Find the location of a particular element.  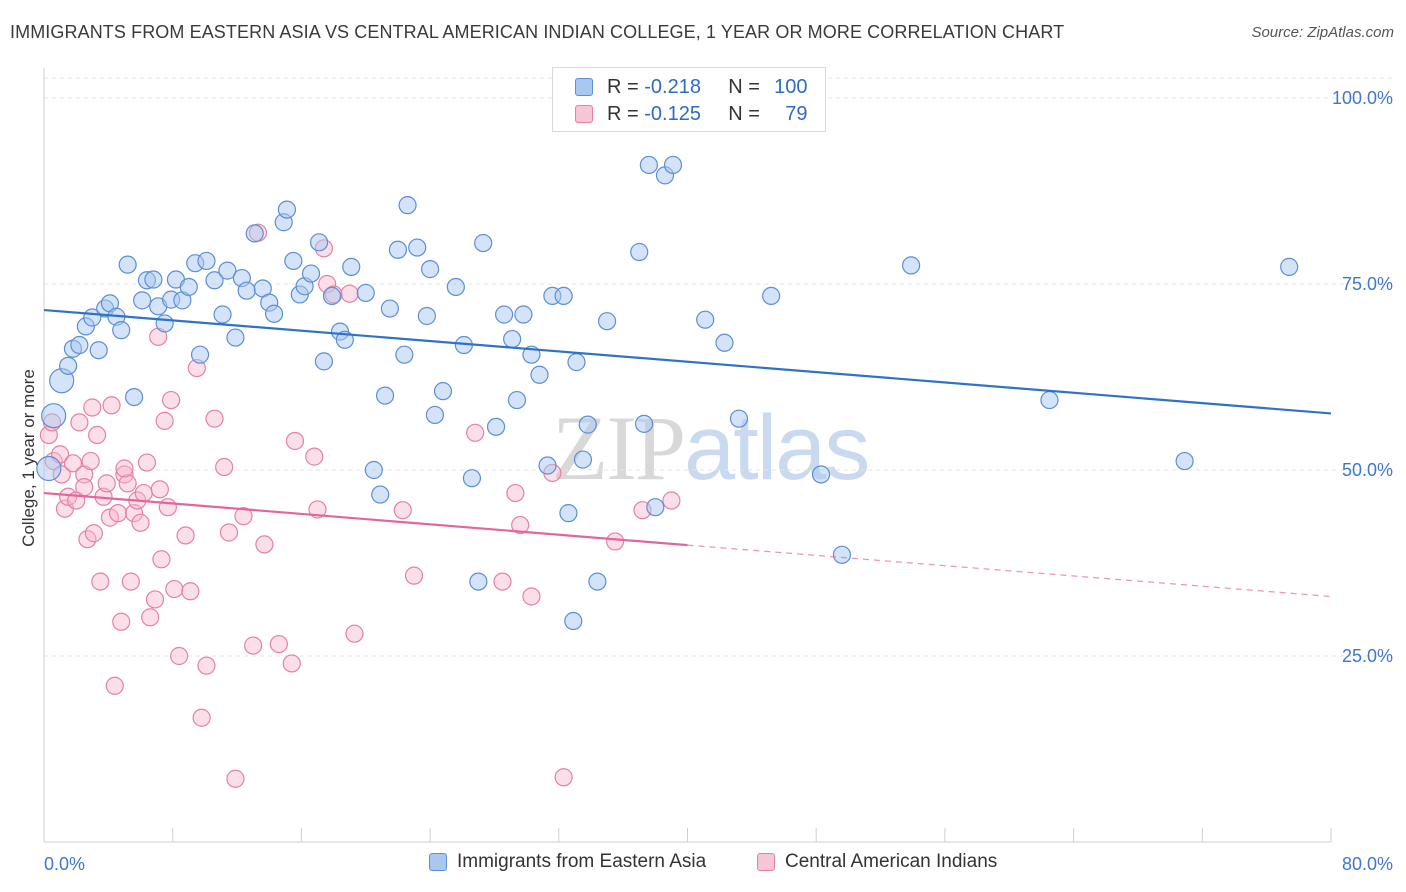

y-tick-label: 25.0% is located at coordinates (1367, 656).